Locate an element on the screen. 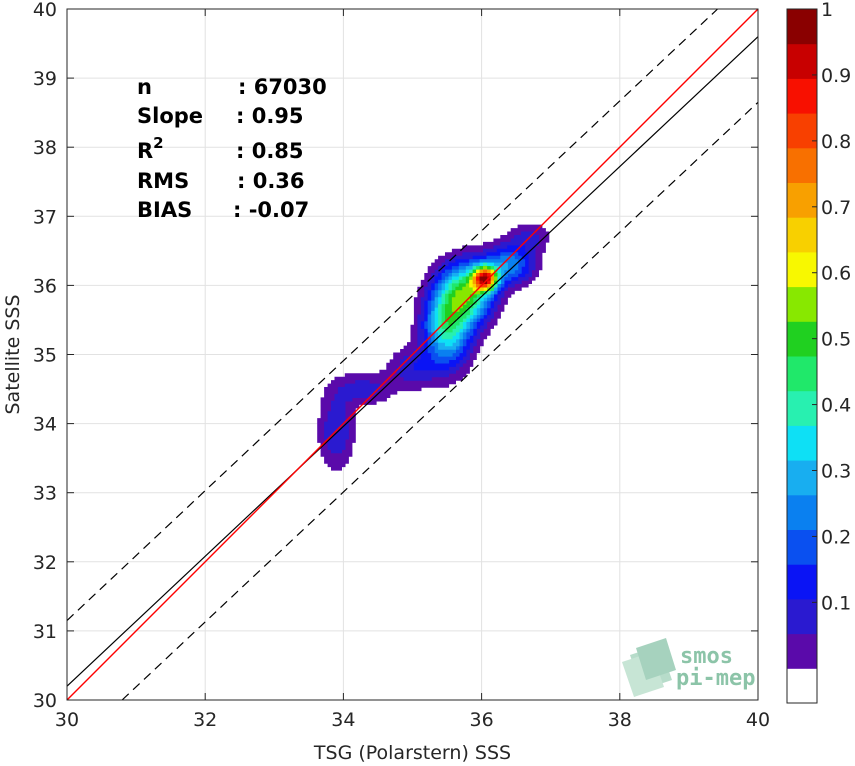 This screenshot has width=855, height=766. colorbar-tick-label: 0.3 is located at coordinates (836, 472).